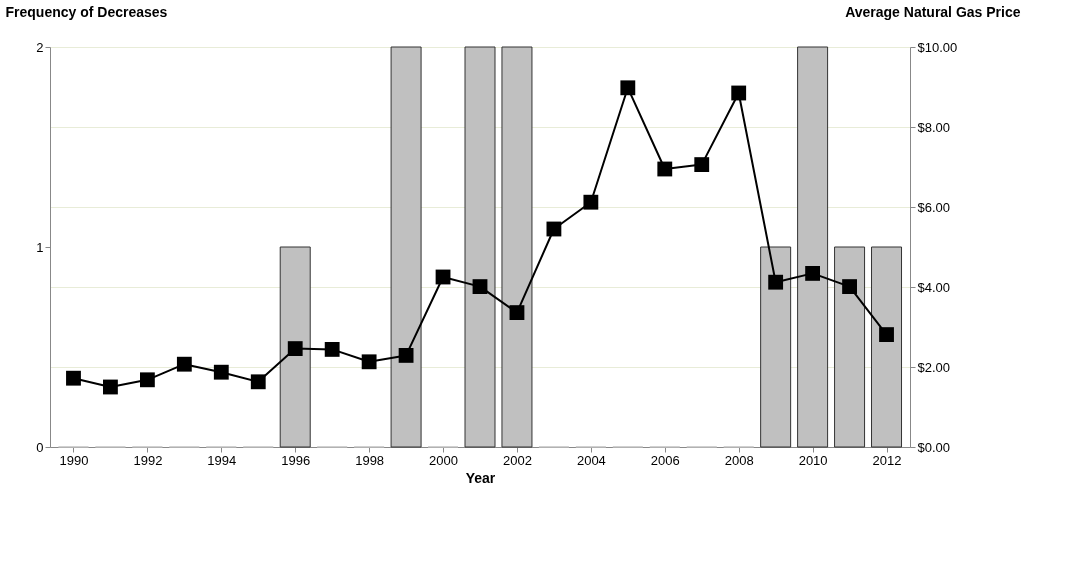  Describe the element at coordinates (222, 460) in the screenshot. I see `x-tick-label: 1994` at that location.